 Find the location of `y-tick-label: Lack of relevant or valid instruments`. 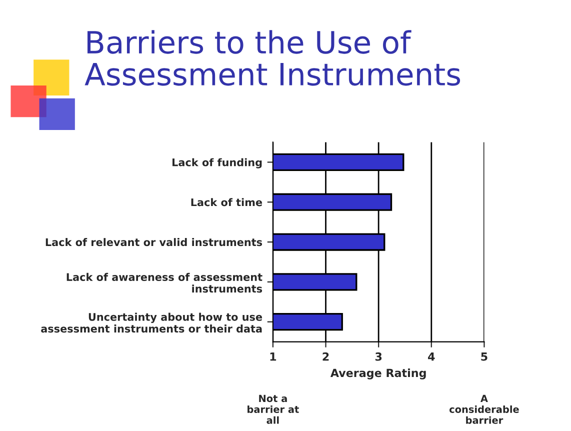

y-tick-label: Lack of relevant or valid instruments is located at coordinates (154, 242).